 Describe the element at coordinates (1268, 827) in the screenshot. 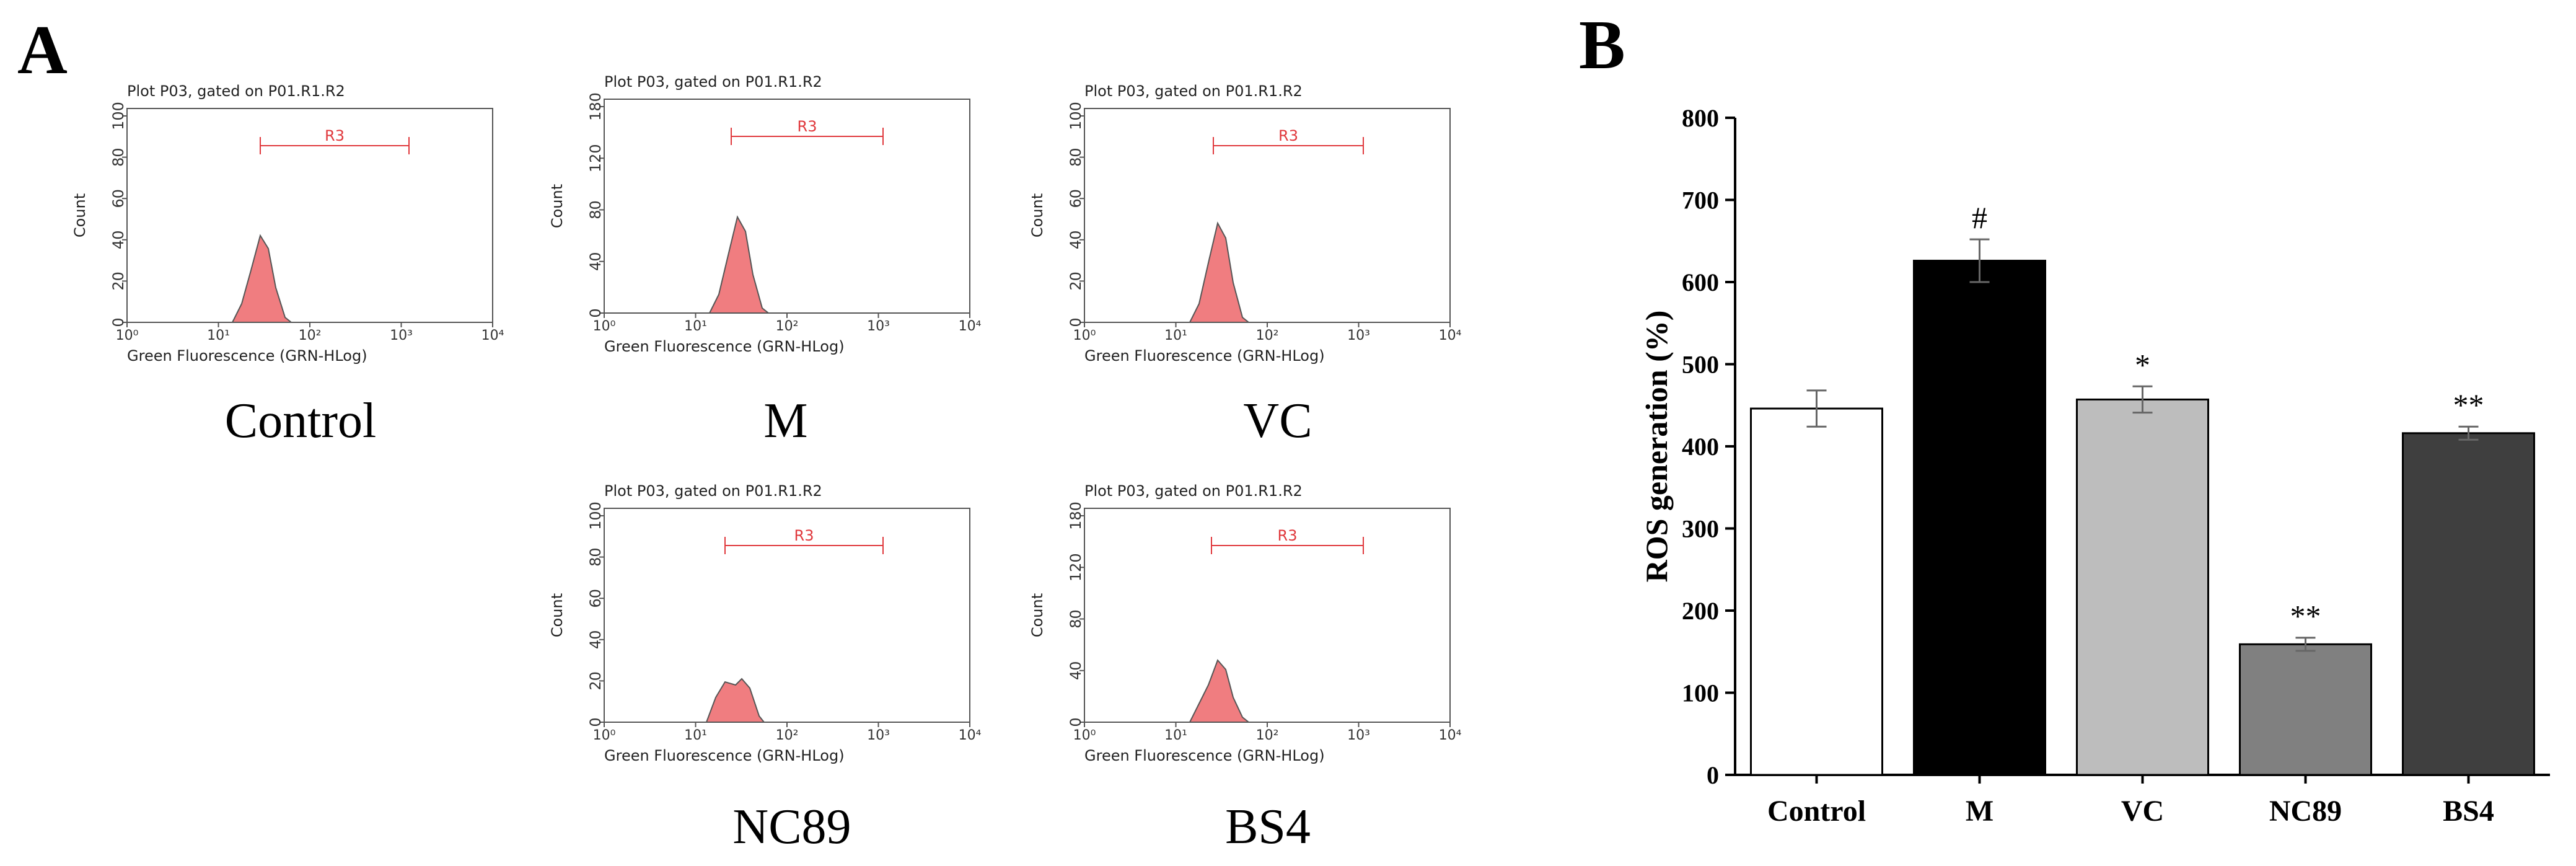

I see `flow-plot-label-bs4: BS4` at that location.